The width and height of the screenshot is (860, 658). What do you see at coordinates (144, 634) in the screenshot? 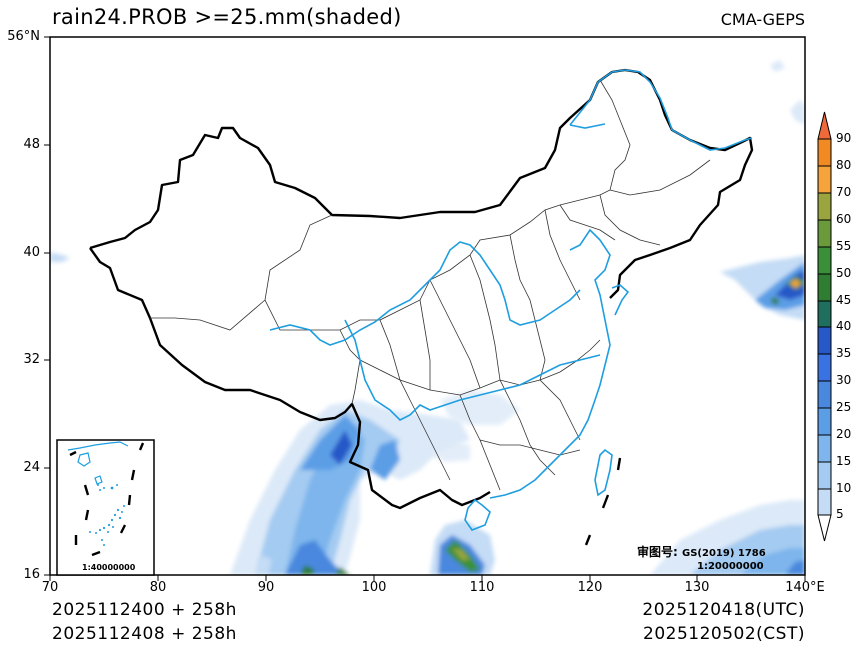
I see `init-time-cst: 2025112408 + 258h` at bounding box center [144, 634].